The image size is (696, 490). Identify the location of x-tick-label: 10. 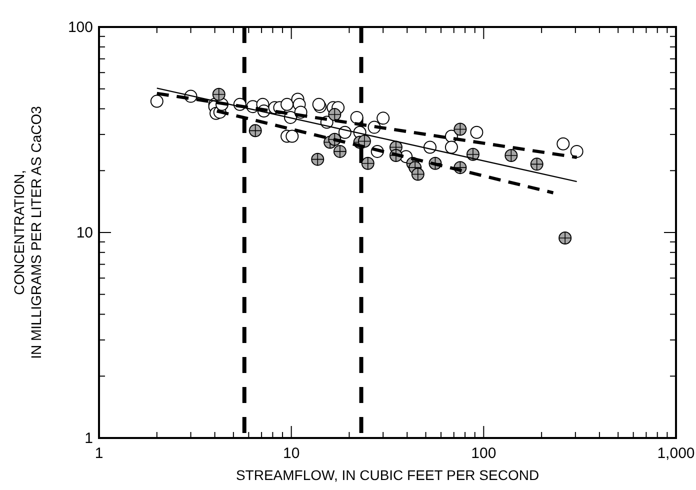
(291, 453).